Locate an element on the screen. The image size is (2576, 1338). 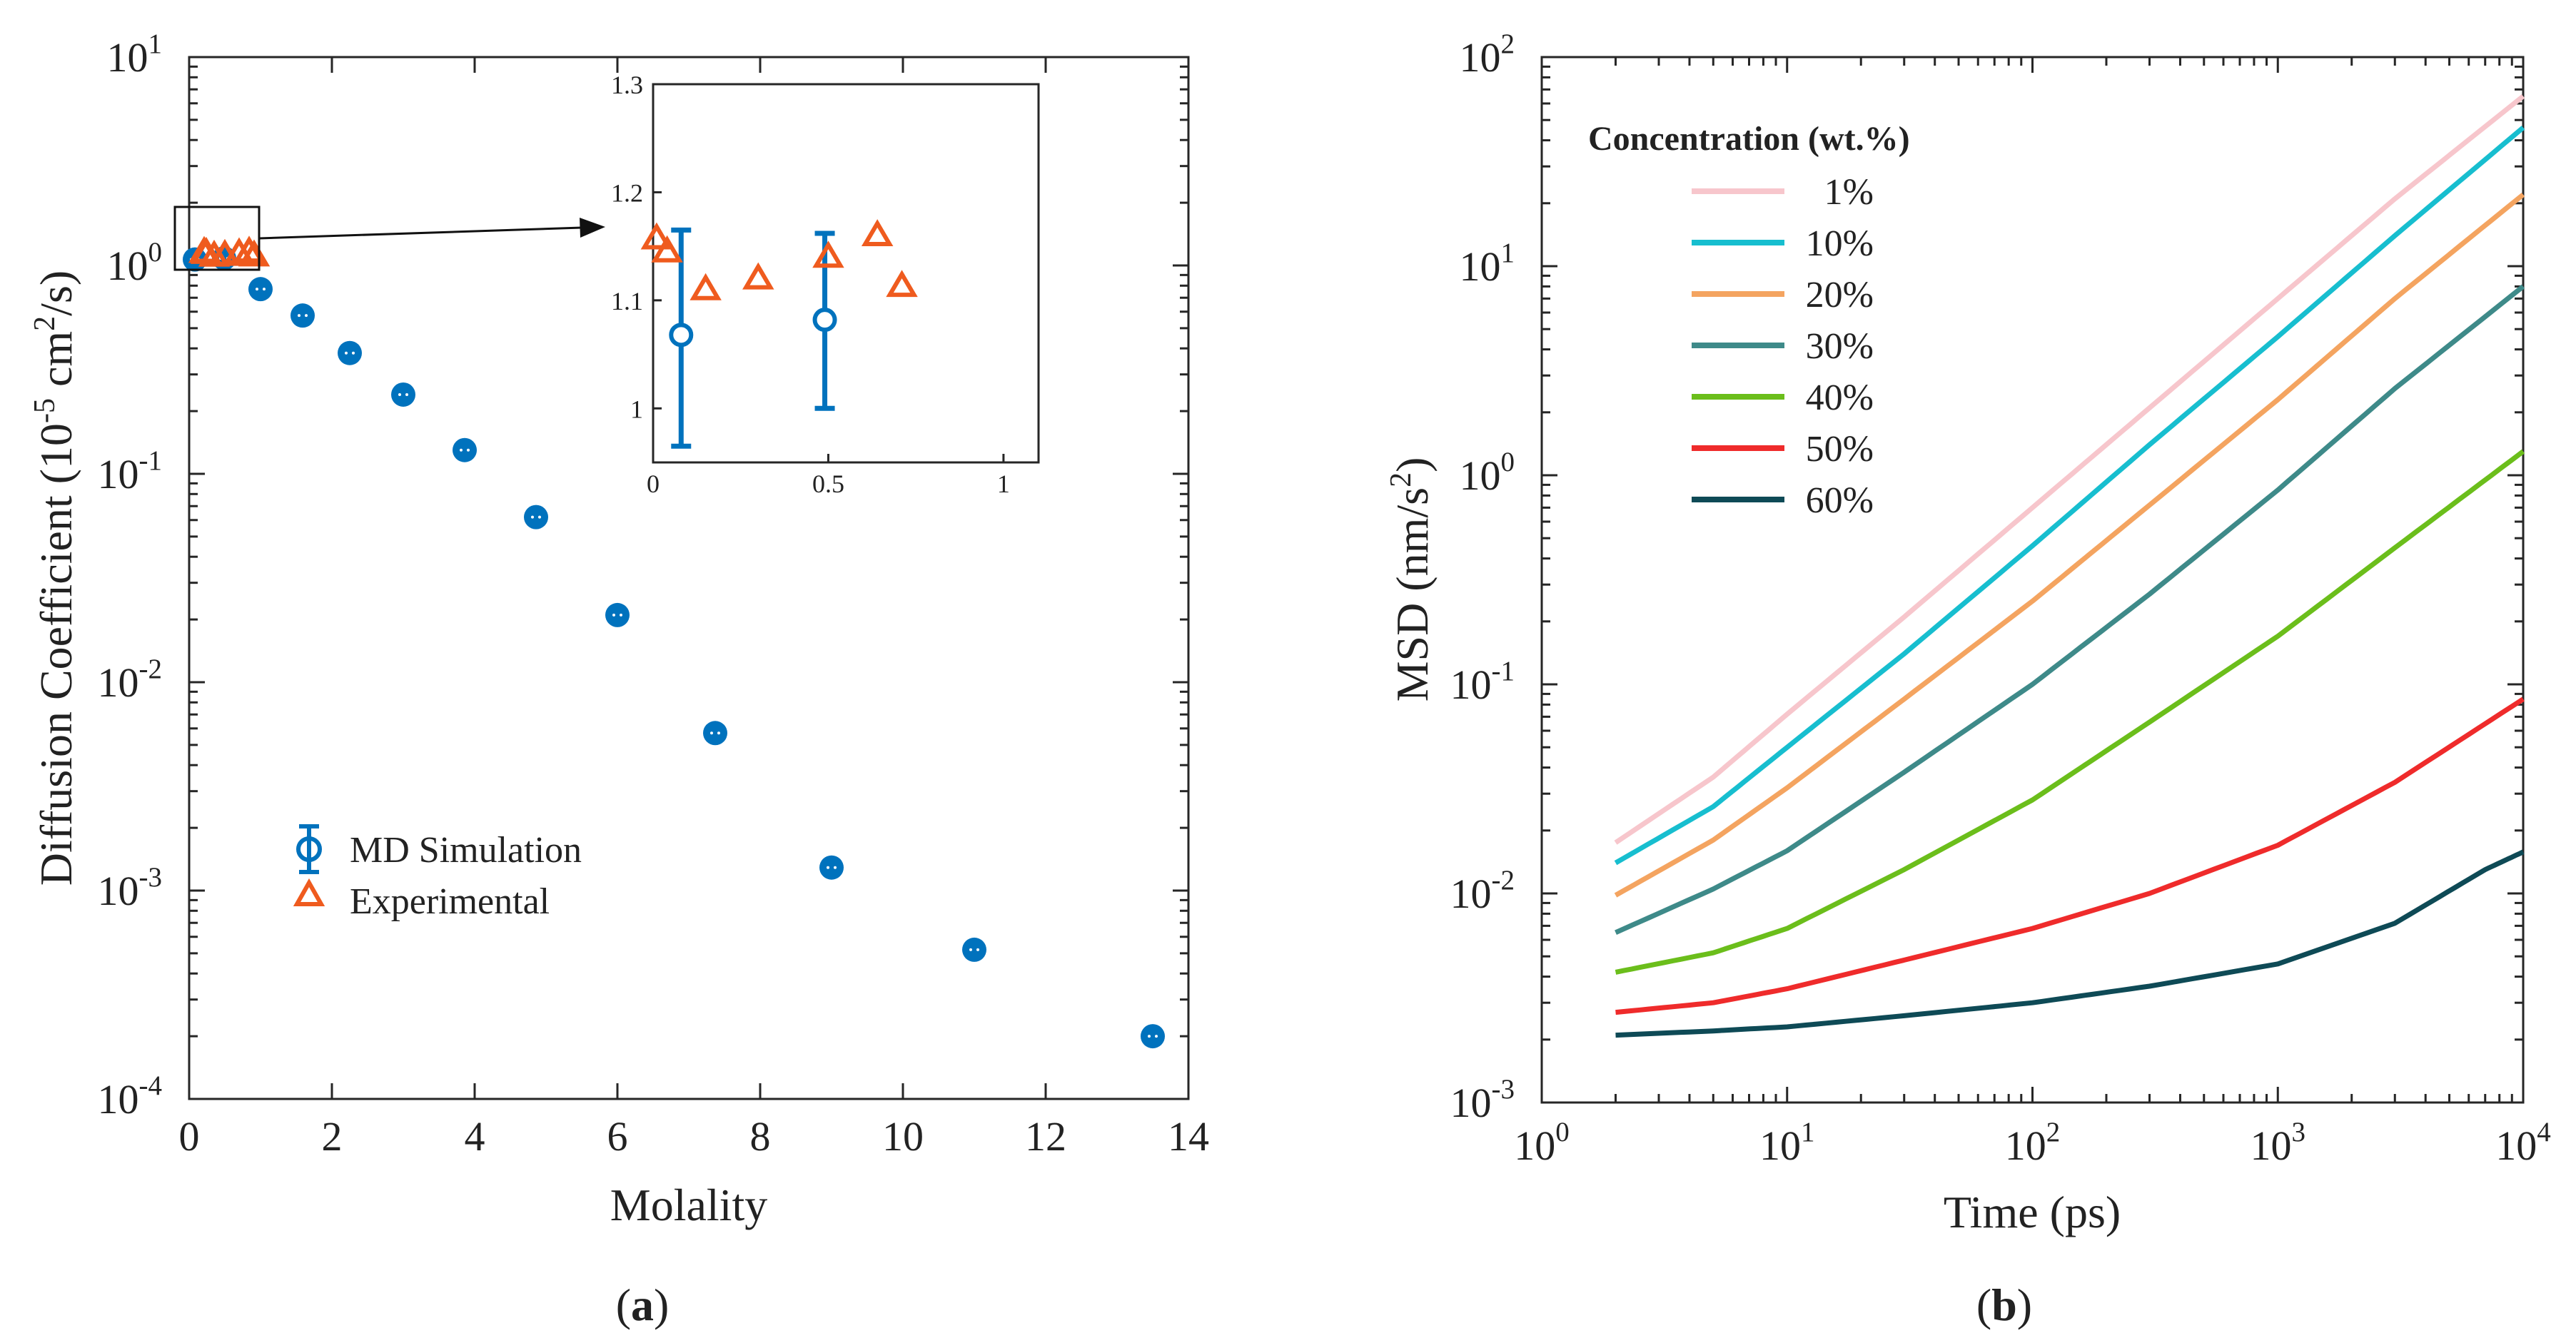
panel-b-label-letter: b is located at coordinates (2004, 1304).